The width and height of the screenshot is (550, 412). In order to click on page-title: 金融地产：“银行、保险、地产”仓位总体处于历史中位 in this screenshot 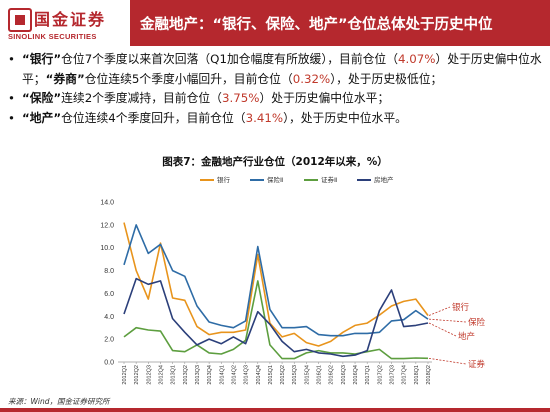, I will do `click(316, 25)`.